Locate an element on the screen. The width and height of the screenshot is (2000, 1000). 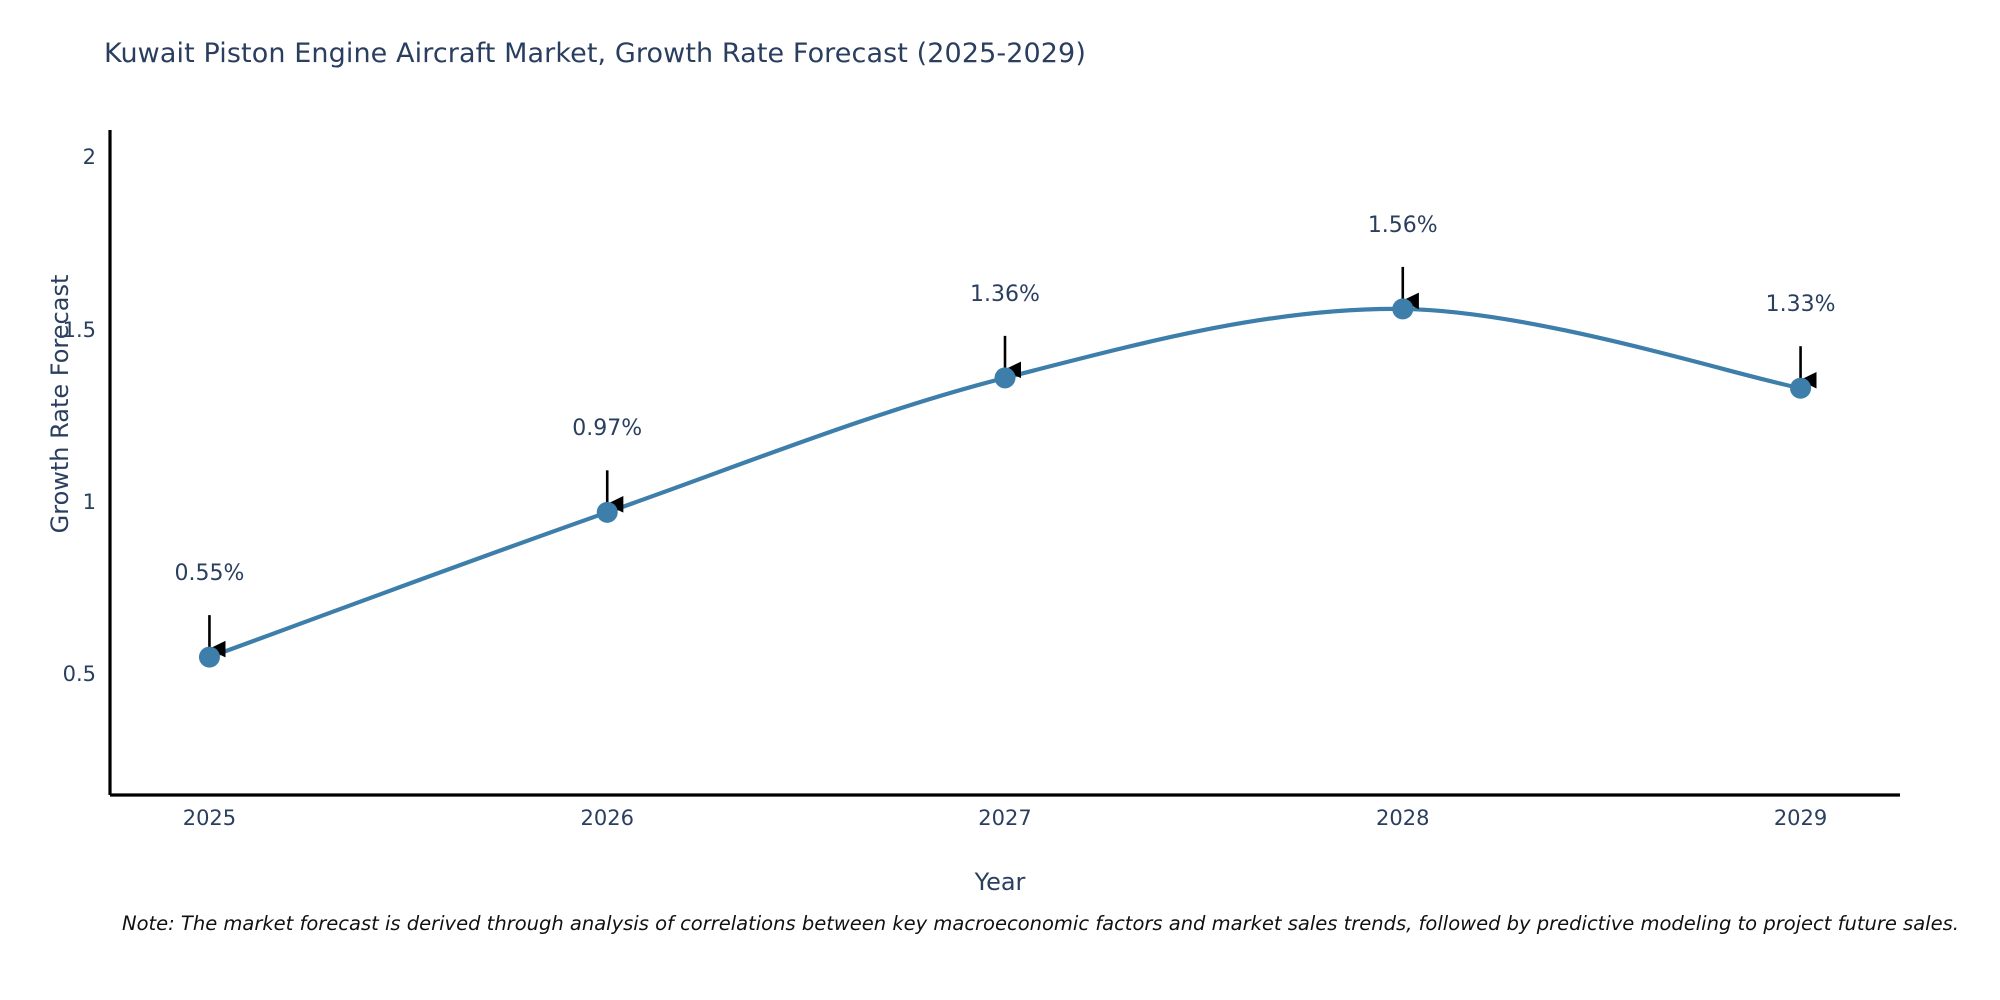
x-tick-label: 2027 is located at coordinates (1005, 818).